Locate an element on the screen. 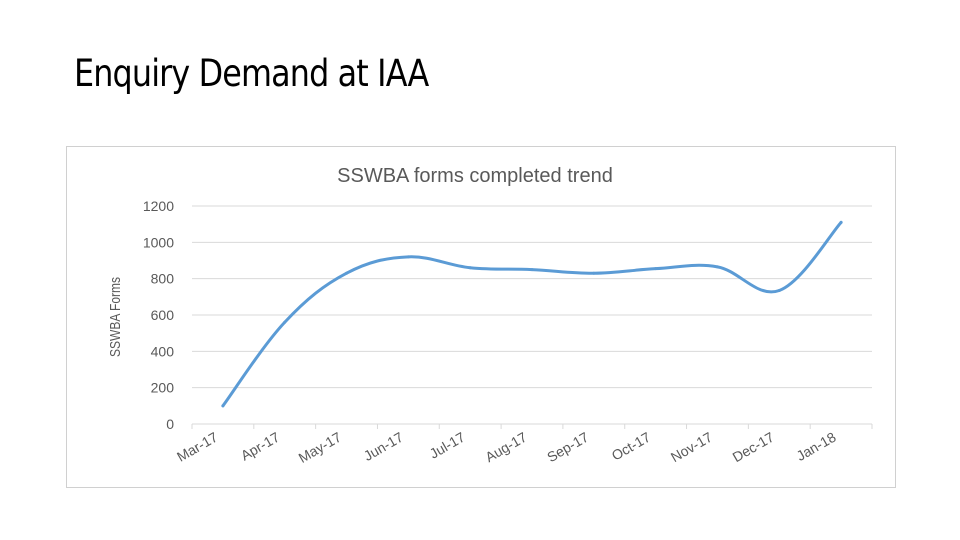 This screenshot has height=540, width=960. x-tick-label: Sep-17 is located at coordinates (567, 447).